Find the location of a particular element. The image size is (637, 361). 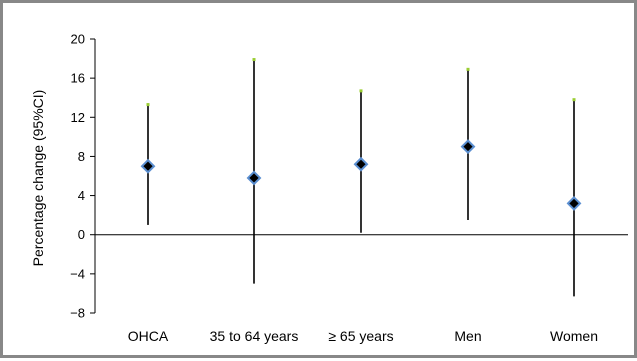

y-tick-label: −4 is located at coordinates (77, 273).